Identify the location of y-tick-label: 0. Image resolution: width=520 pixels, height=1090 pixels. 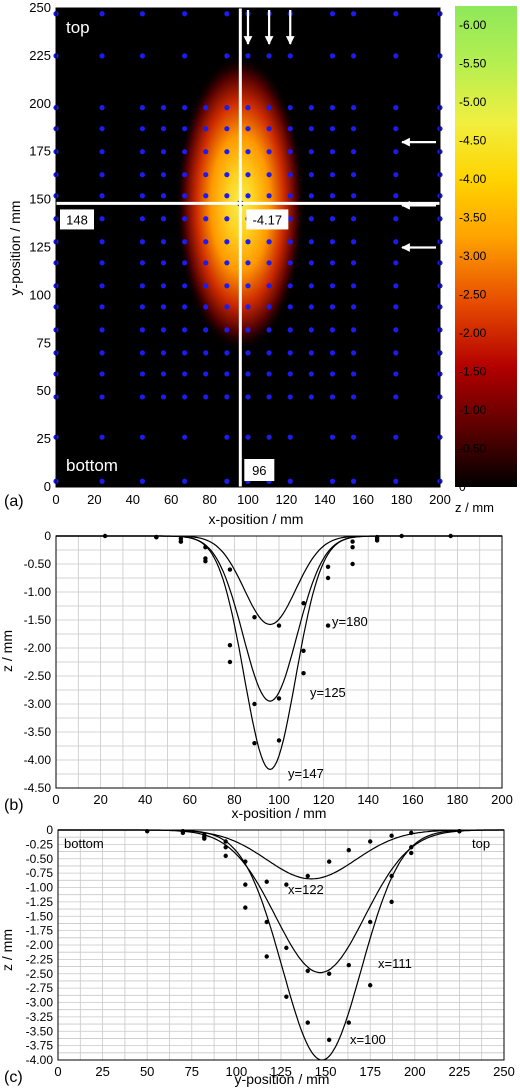
(49, 830).